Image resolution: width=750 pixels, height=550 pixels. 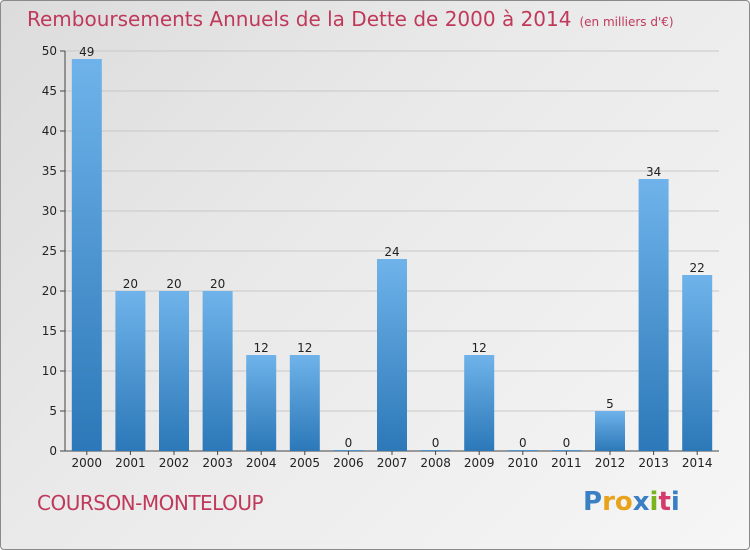 What do you see at coordinates (49, 291) in the screenshot?
I see `y-tick-label: 20` at bounding box center [49, 291].